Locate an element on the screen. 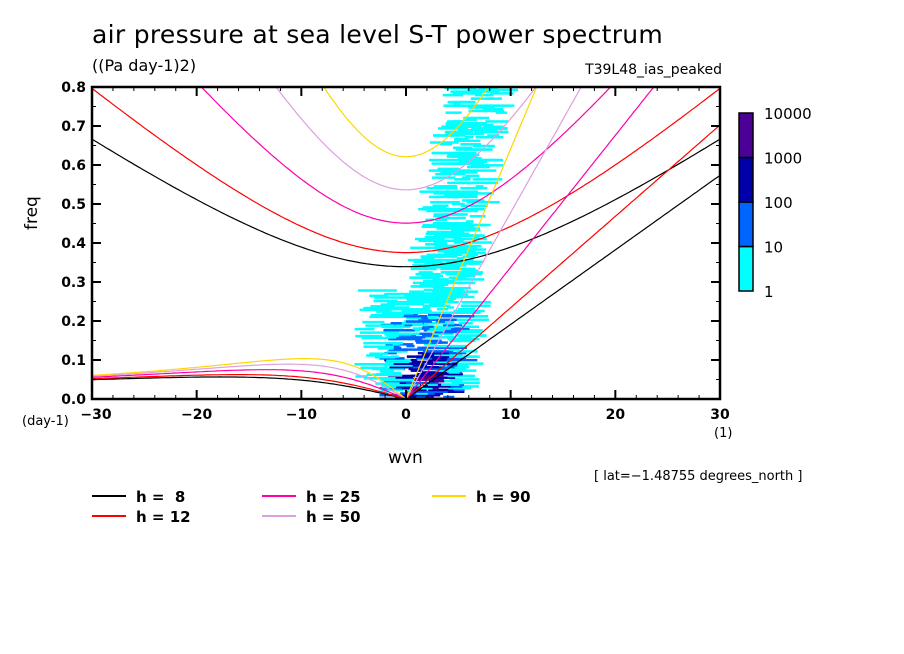  colorbar-label: 10000 is located at coordinates (788, 114).